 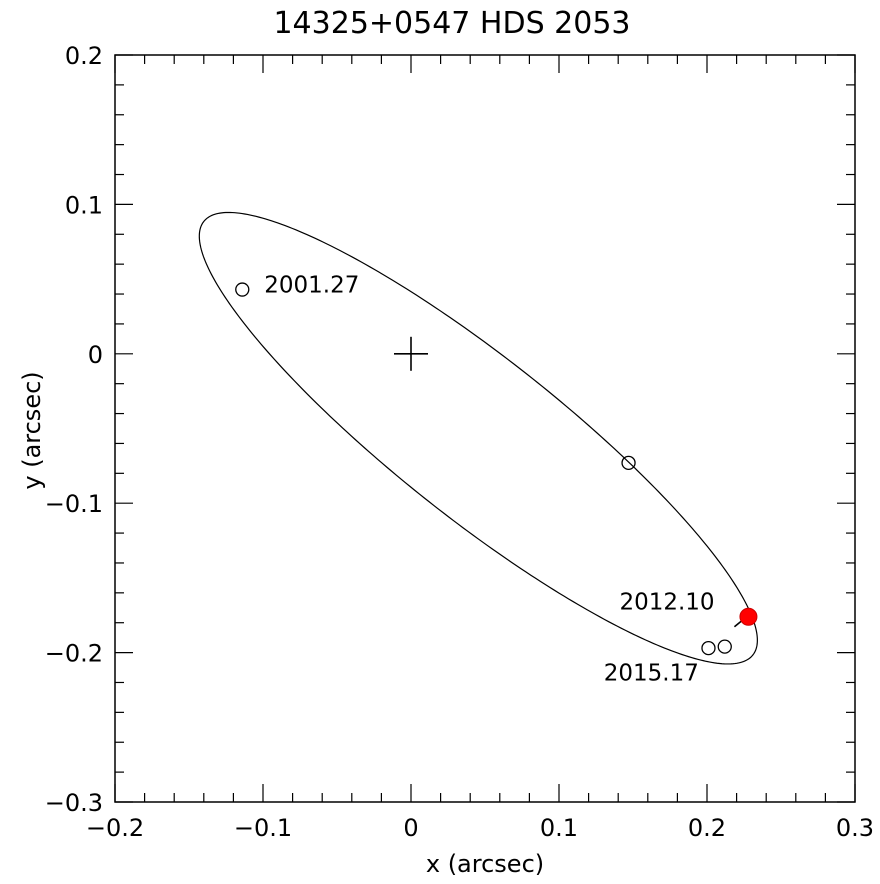 I want to click on y-tick-label: −0.2, so click(x=74, y=654).